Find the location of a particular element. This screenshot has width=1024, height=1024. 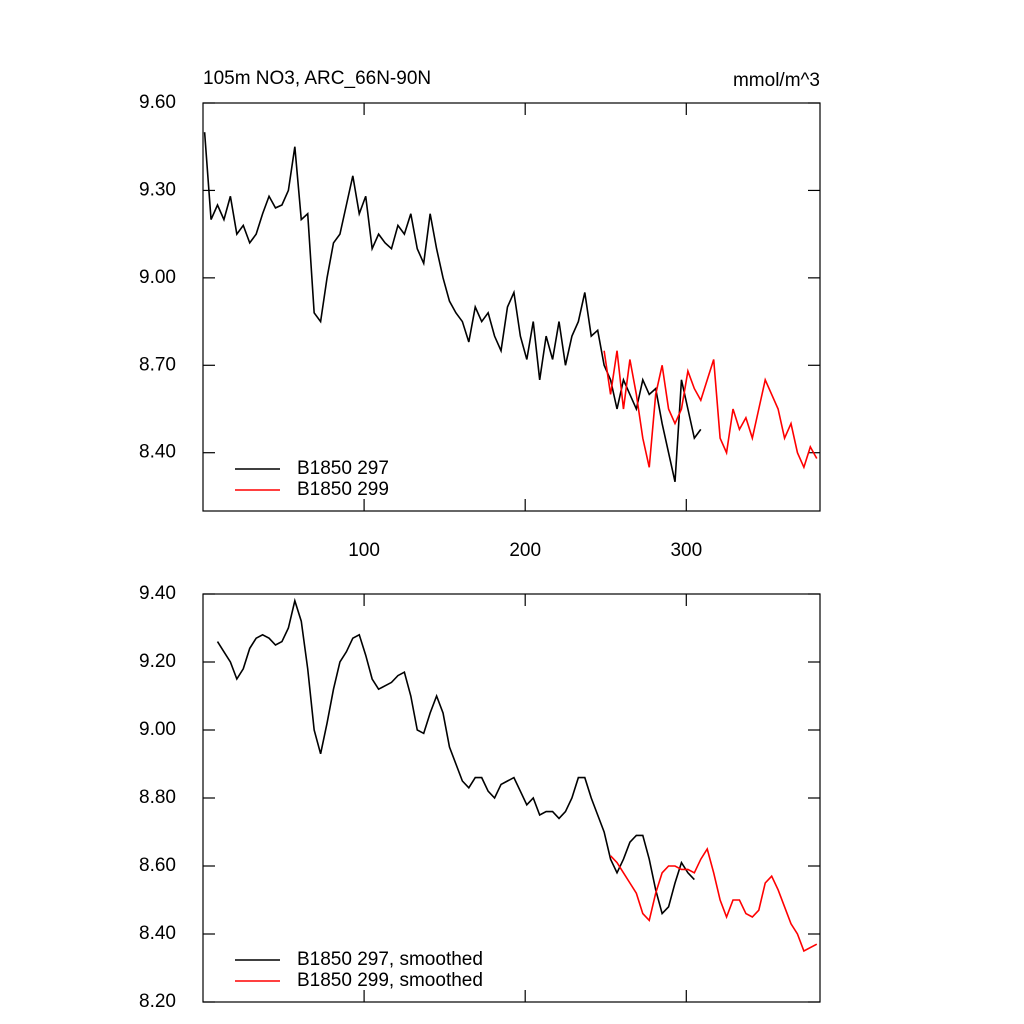

y-tick-label: 8.60 is located at coordinates (157, 865).